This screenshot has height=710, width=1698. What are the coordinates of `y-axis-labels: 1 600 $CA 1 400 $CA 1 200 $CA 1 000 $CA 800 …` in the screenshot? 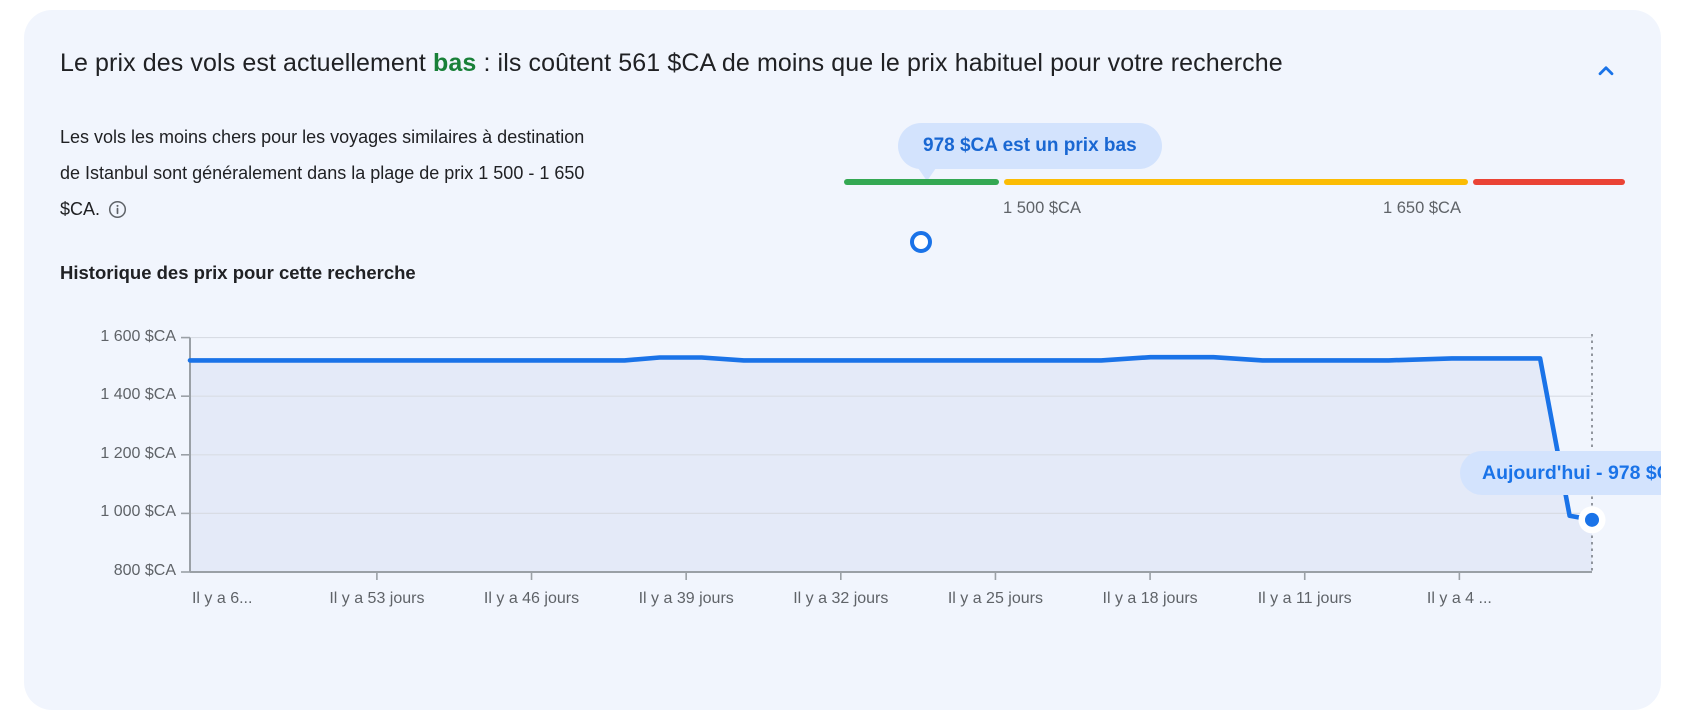 It's located at (118, 449).